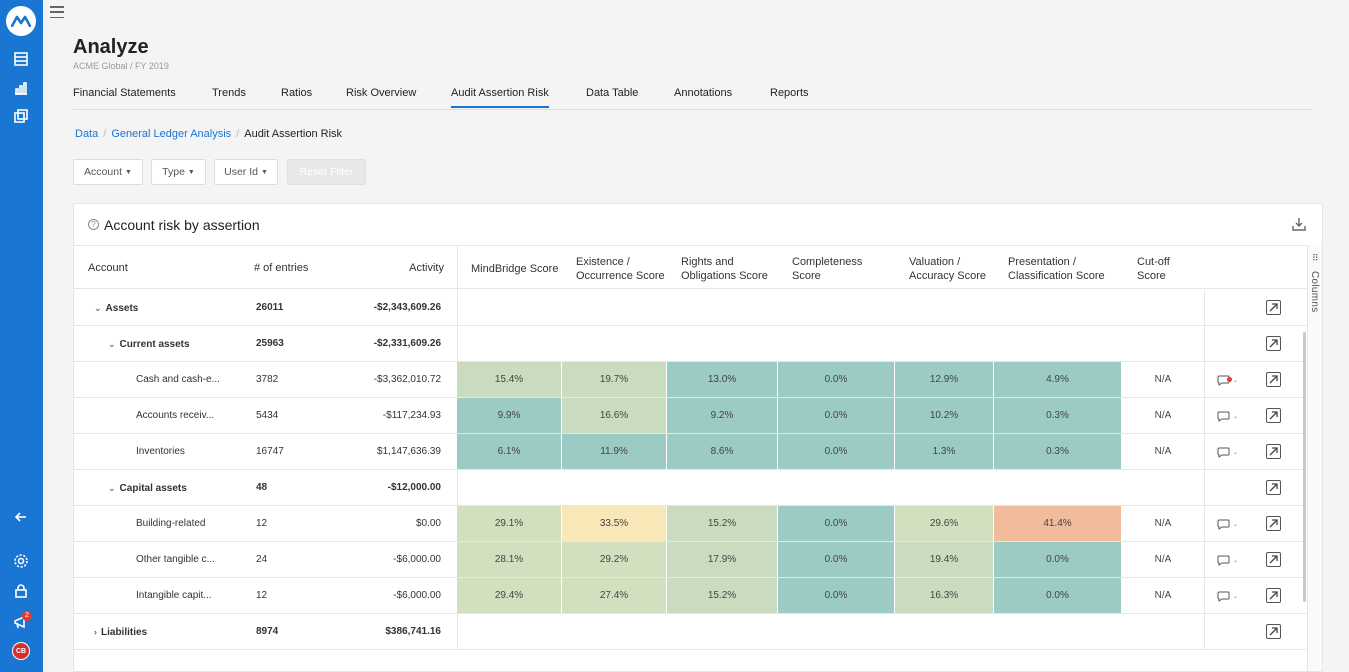 This screenshot has width=1349, height=672. What do you see at coordinates (509, 415) in the screenshot?
I see `score-cell: 9.9%` at bounding box center [509, 415].